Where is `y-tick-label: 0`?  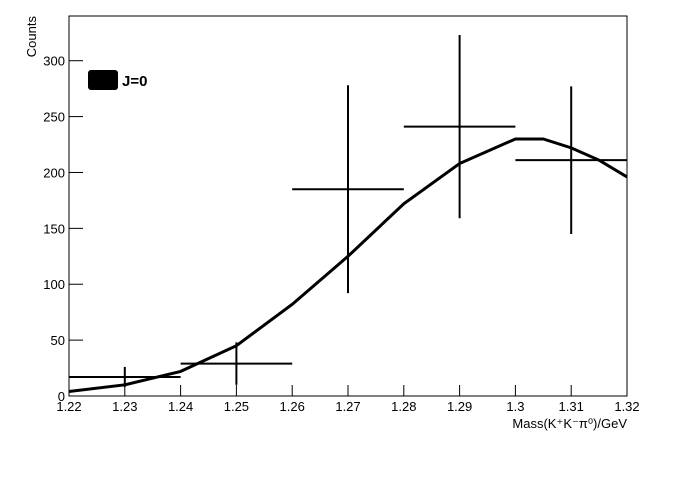 y-tick-label: 0 is located at coordinates (61, 396).